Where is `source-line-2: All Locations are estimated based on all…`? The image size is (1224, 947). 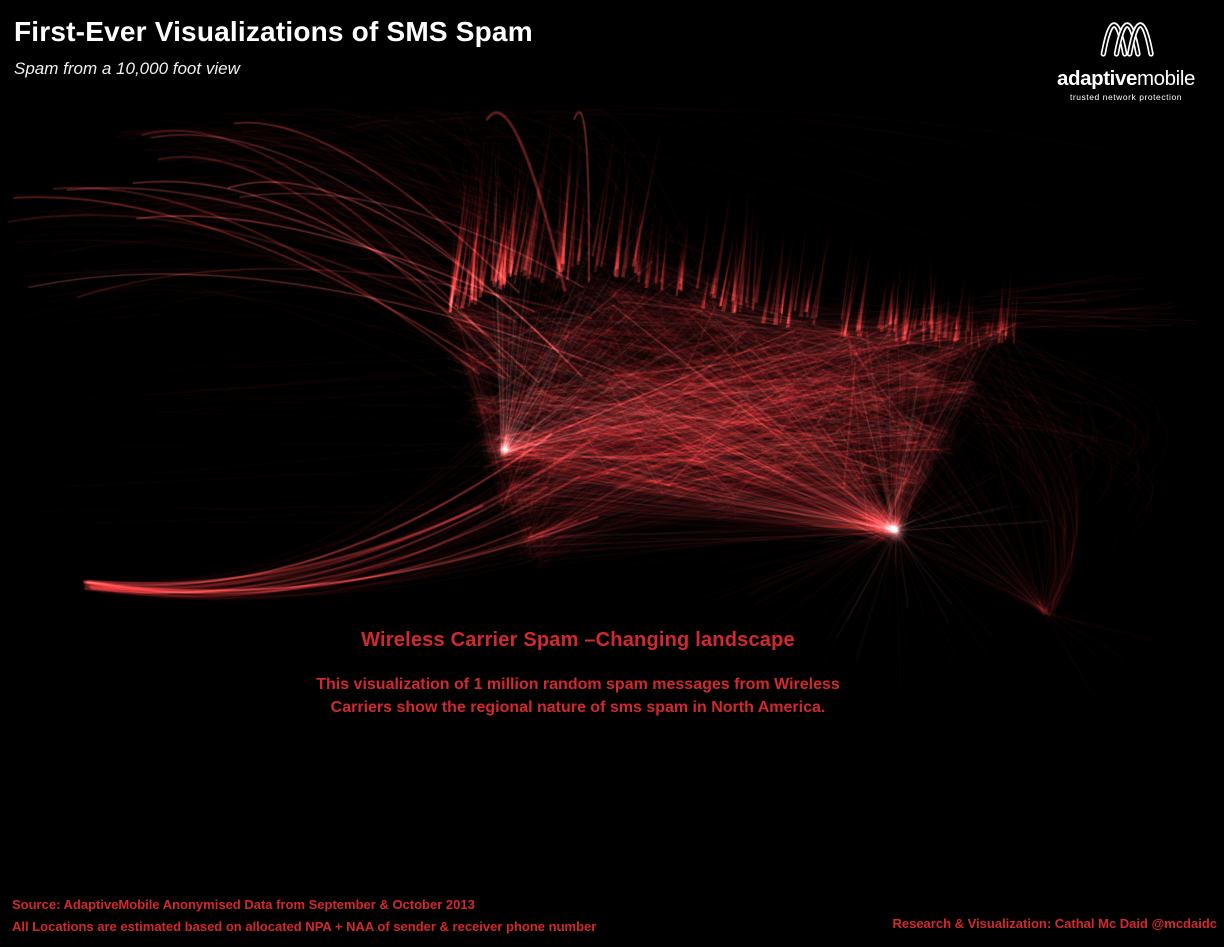
source-line-2: All Locations are estimated based on all… is located at coordinates (304, 926).